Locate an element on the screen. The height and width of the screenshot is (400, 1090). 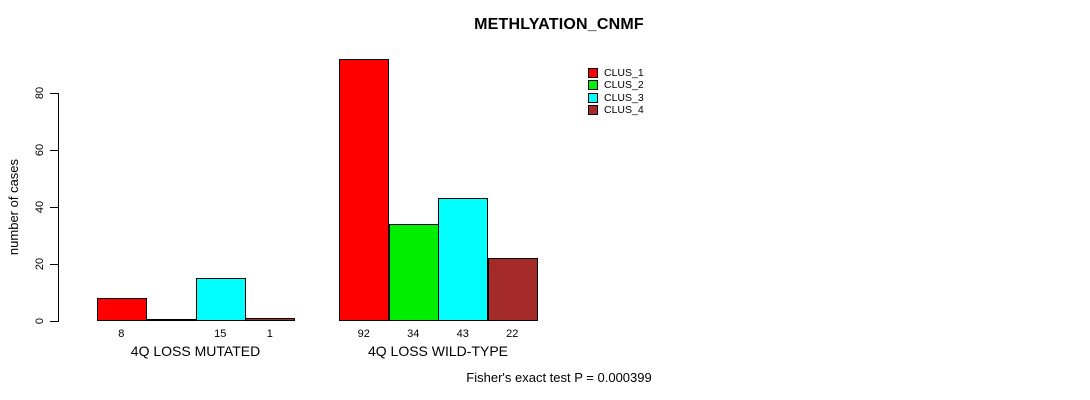
y-axis-line is located at coordinates (58, 207).